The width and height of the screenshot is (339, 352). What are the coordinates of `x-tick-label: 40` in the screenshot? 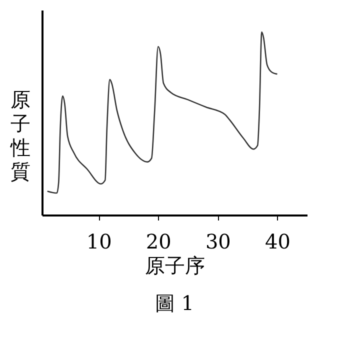 It's located at (277, 242).